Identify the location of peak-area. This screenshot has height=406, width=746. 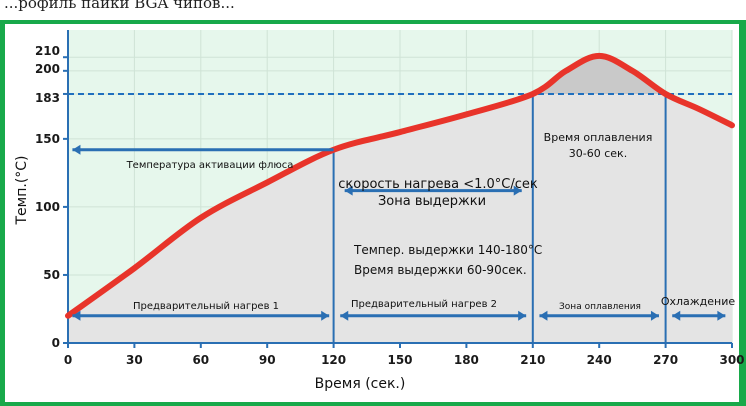
(599, 74).